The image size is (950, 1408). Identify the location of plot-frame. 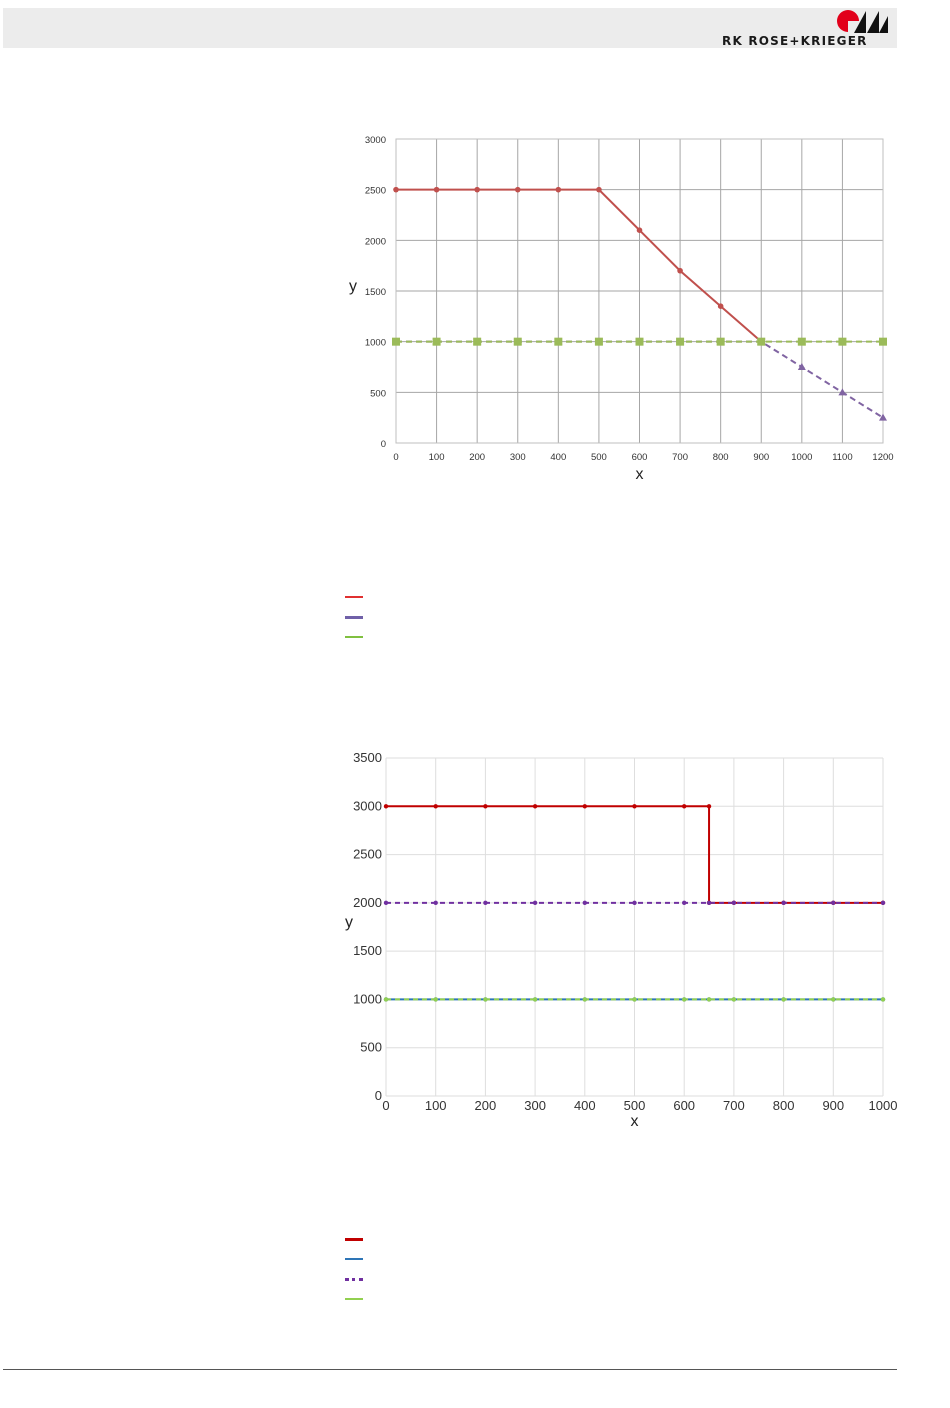
(639, 291).